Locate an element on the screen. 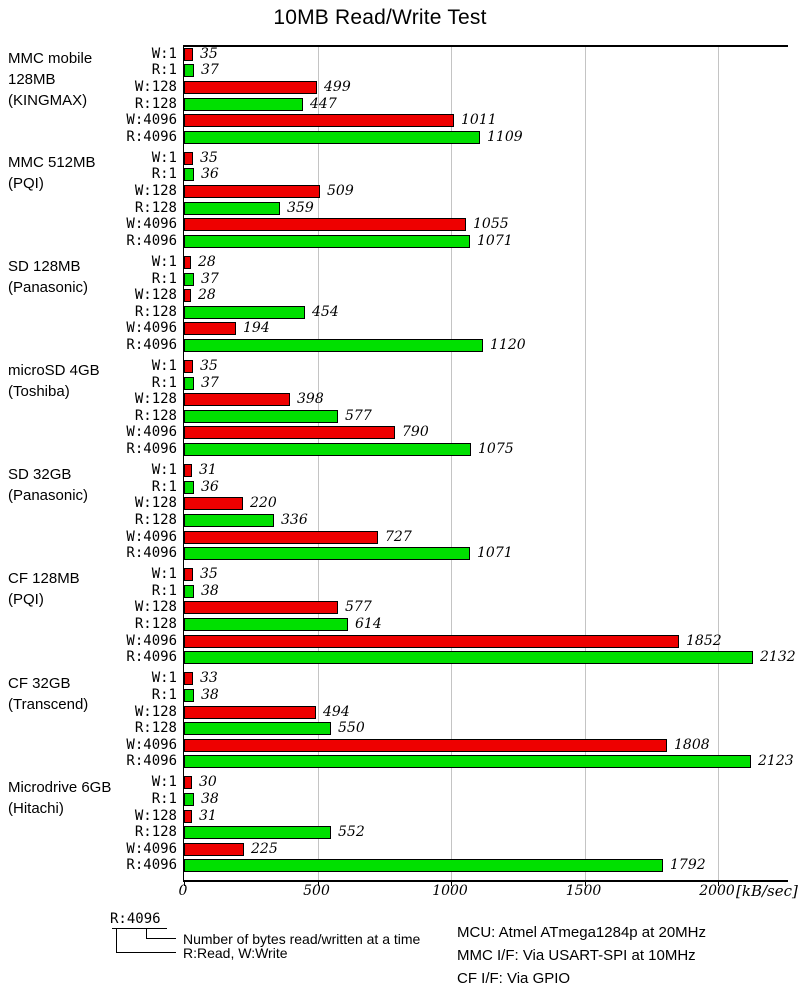 This screenshot has height=1003, width=800. bar-value-label: 38 is located at coordinates (210, 590).